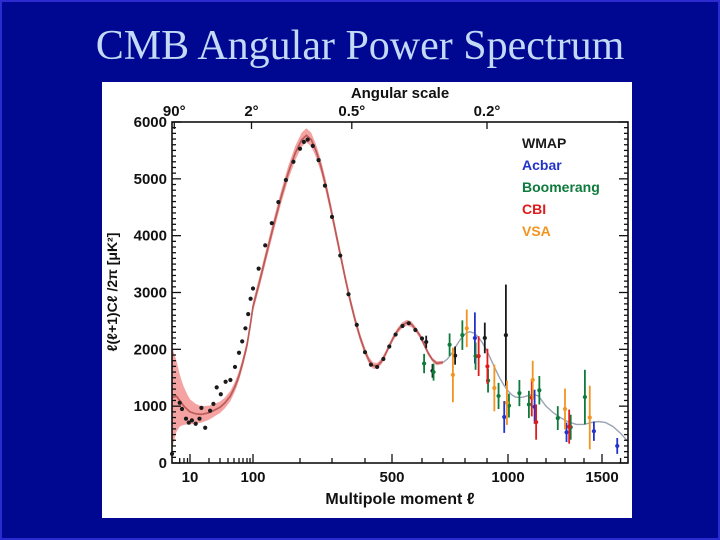 This screenshot has width=720, height=540. I want to click on x-tick-label: 1500, so click(601, 477).